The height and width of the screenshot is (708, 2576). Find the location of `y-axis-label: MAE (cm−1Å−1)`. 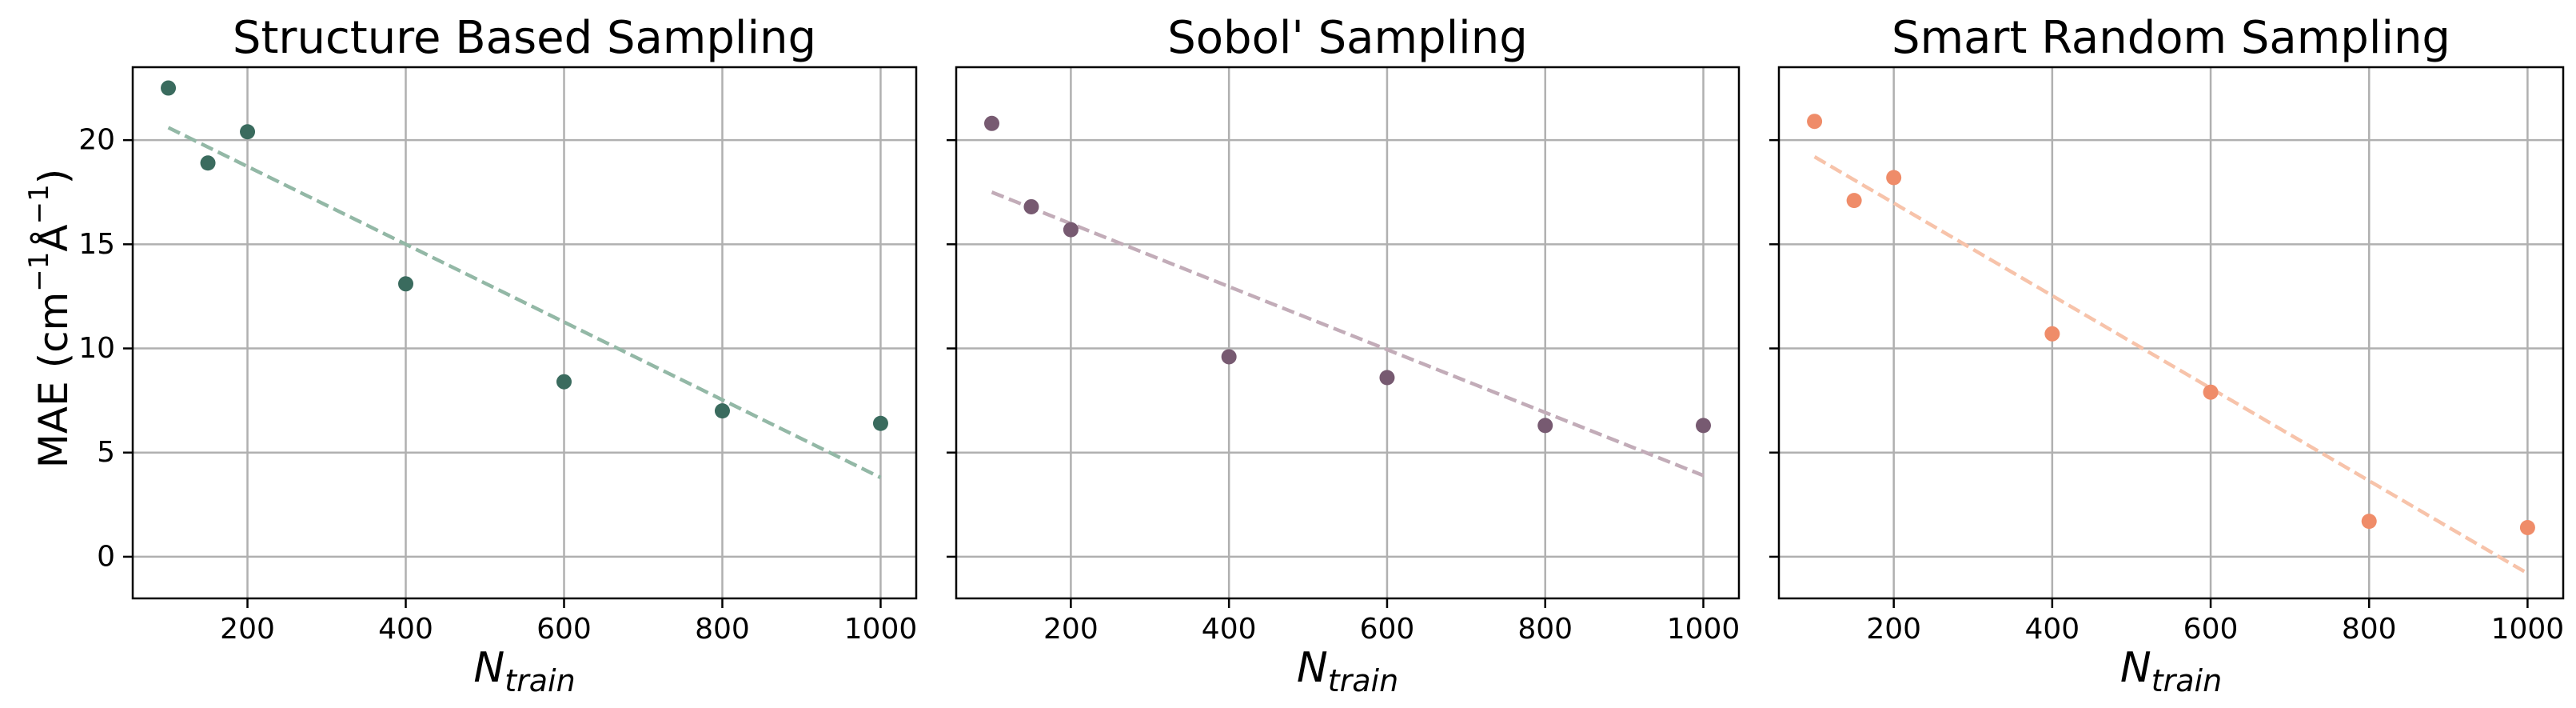

y-axis-label: MAE (cm−1Å−1) is located at coordinates (50, 319).